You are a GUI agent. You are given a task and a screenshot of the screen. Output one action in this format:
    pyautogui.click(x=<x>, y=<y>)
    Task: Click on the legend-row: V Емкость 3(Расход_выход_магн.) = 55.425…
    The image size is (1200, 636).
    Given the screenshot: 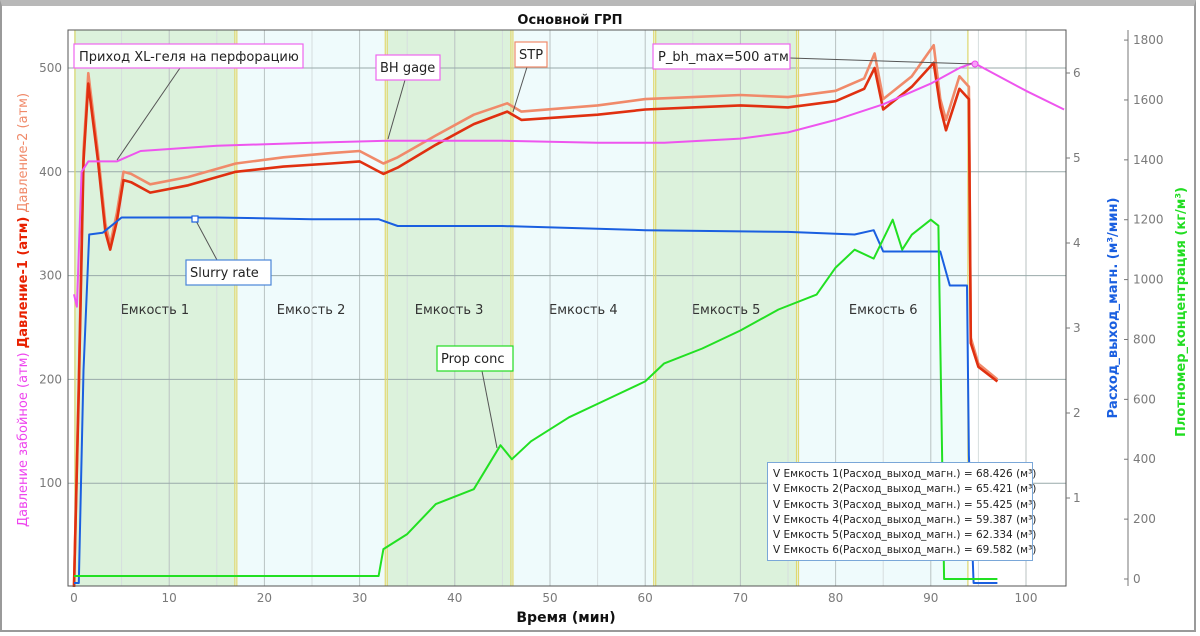 What is the action you would take?
    pyautogui.click(x=905, y=504)
    